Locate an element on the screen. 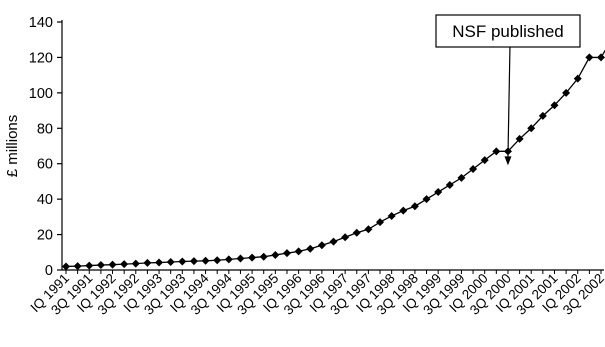  y-tick-label: 120 is located at coordinates (41, 58).